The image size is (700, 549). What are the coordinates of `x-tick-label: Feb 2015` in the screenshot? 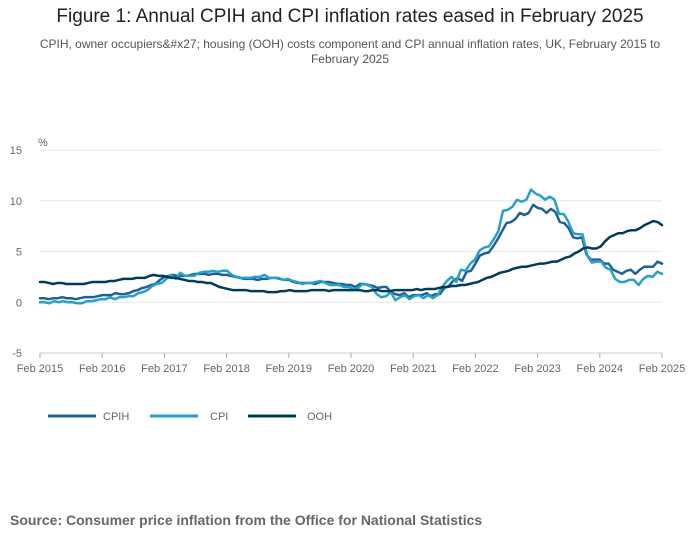 It's located at (40, 369).